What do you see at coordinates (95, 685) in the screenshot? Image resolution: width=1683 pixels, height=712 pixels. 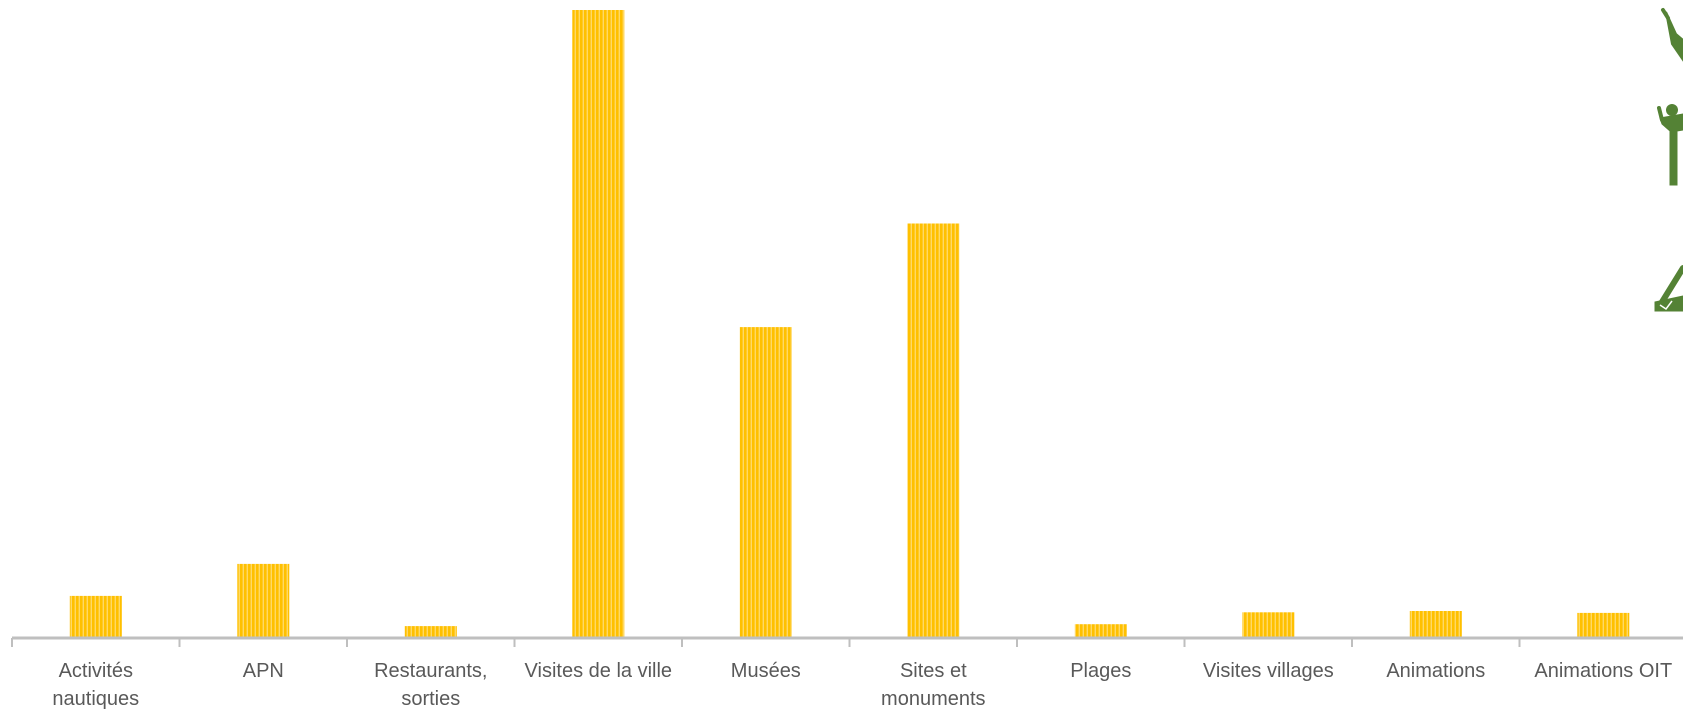 I see `category-label-0: Activités nautiques` at bounding box center [95, 685].